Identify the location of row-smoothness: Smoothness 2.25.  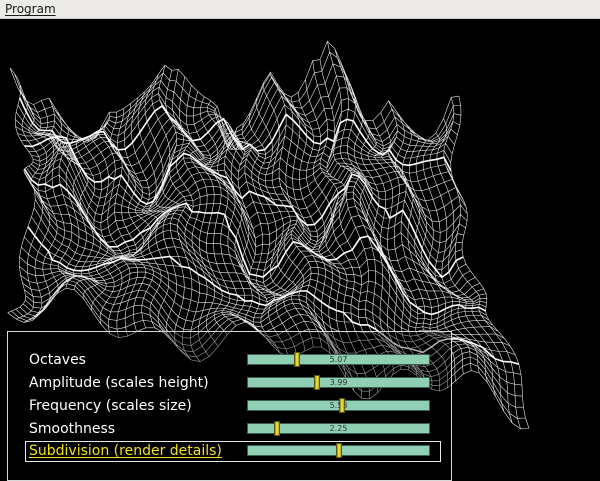
(229, 430).